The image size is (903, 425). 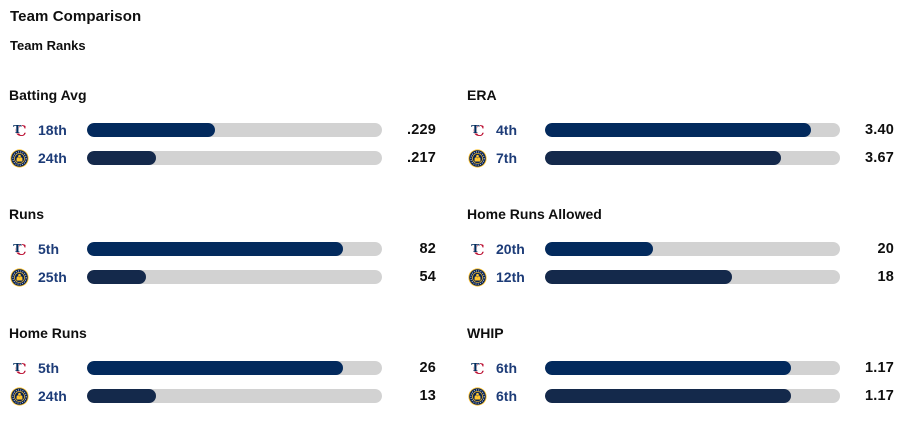 I want to click on stat-value: .217, so click(x=421, y=158).